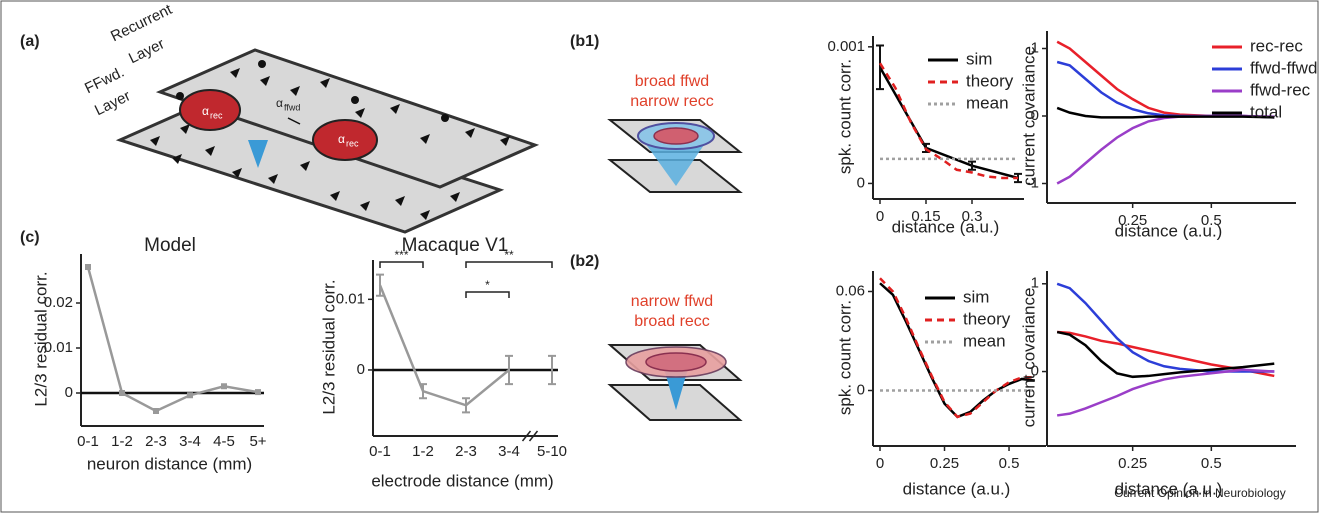 The image size is (1319, 513). What do you see at coordinates (294, 121) in the screenshot?
I see `ffwd-width` at bounding box center [294, 121].